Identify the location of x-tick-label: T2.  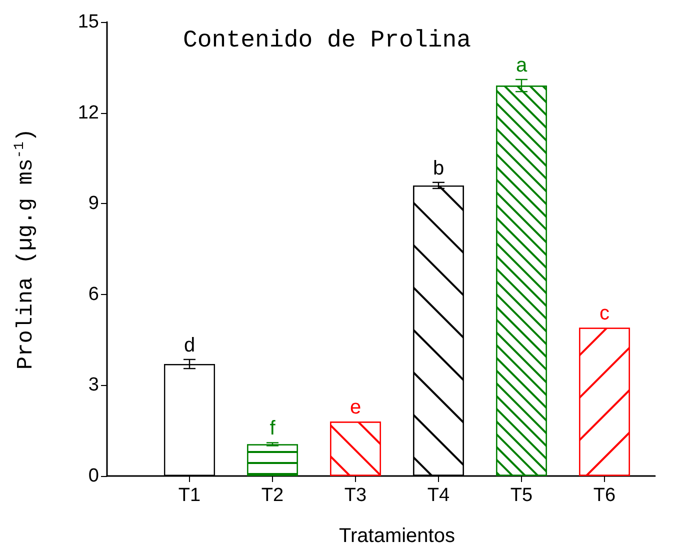
(272, 495).